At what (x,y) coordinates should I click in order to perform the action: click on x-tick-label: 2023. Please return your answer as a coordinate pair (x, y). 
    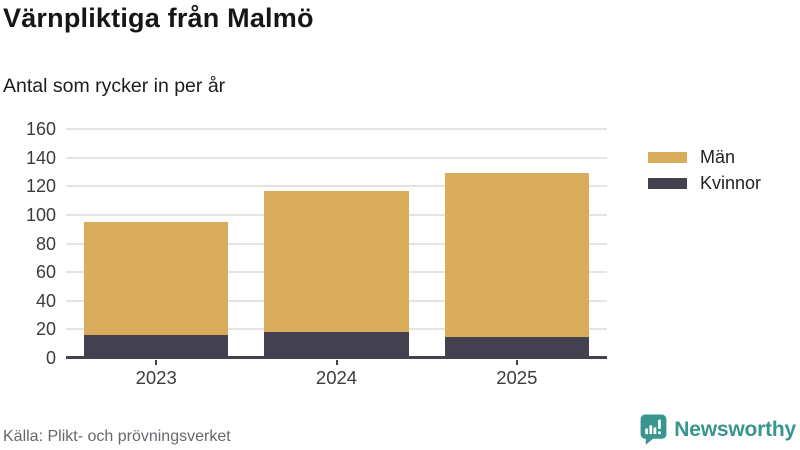
    Looking at the image, I should click on (156, 377).